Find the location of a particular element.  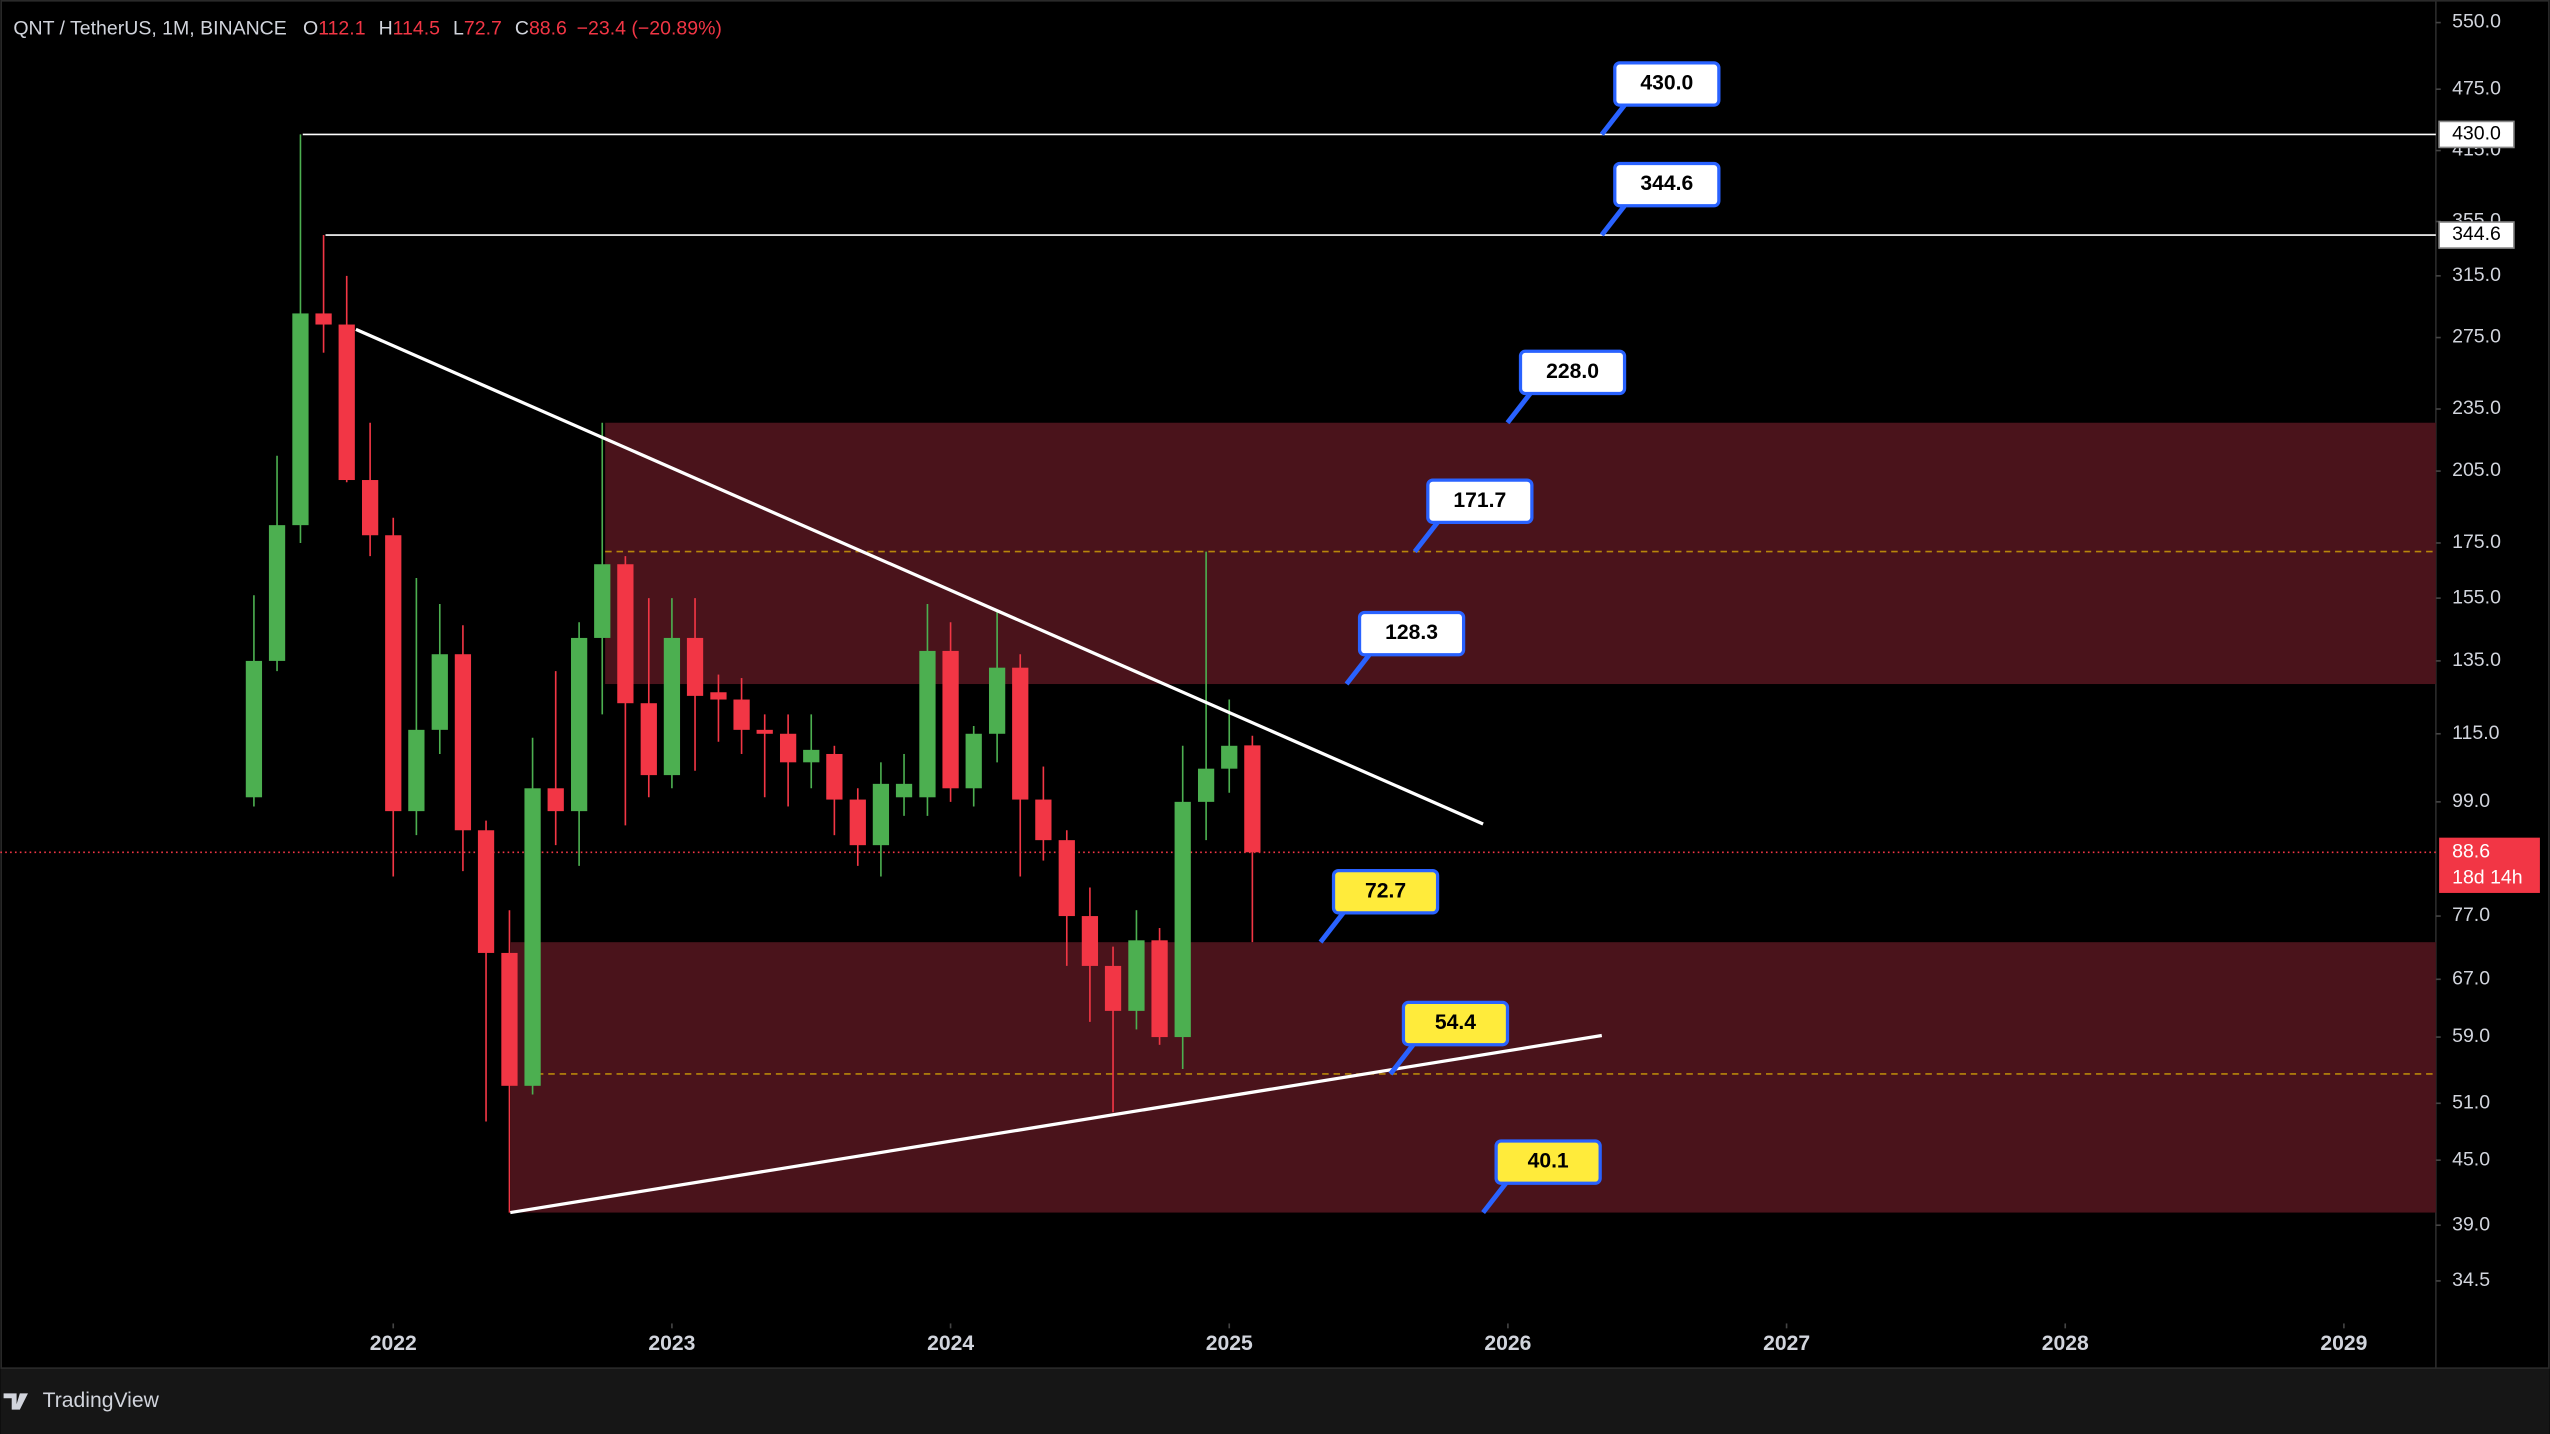

x-tick-label: 2026 is located at coordinates (1507, 1343).